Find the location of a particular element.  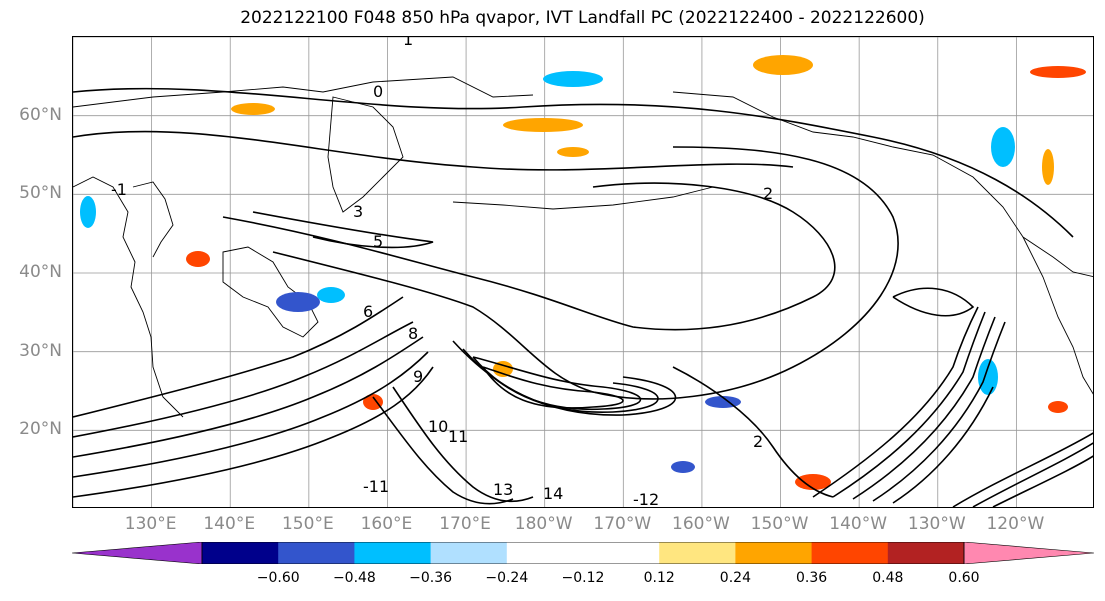

longitude-label: 180°W is located at coordinates (543, 524).